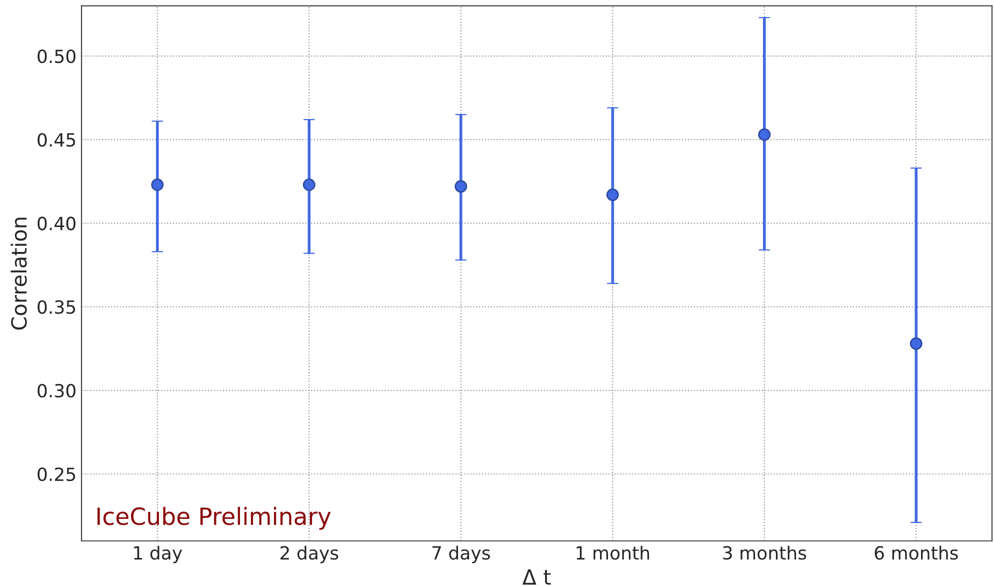 Image resolution: width=994 pixels, height=586 pixels. I want to click on x-axis-title: Δ t, so click(536, 577).